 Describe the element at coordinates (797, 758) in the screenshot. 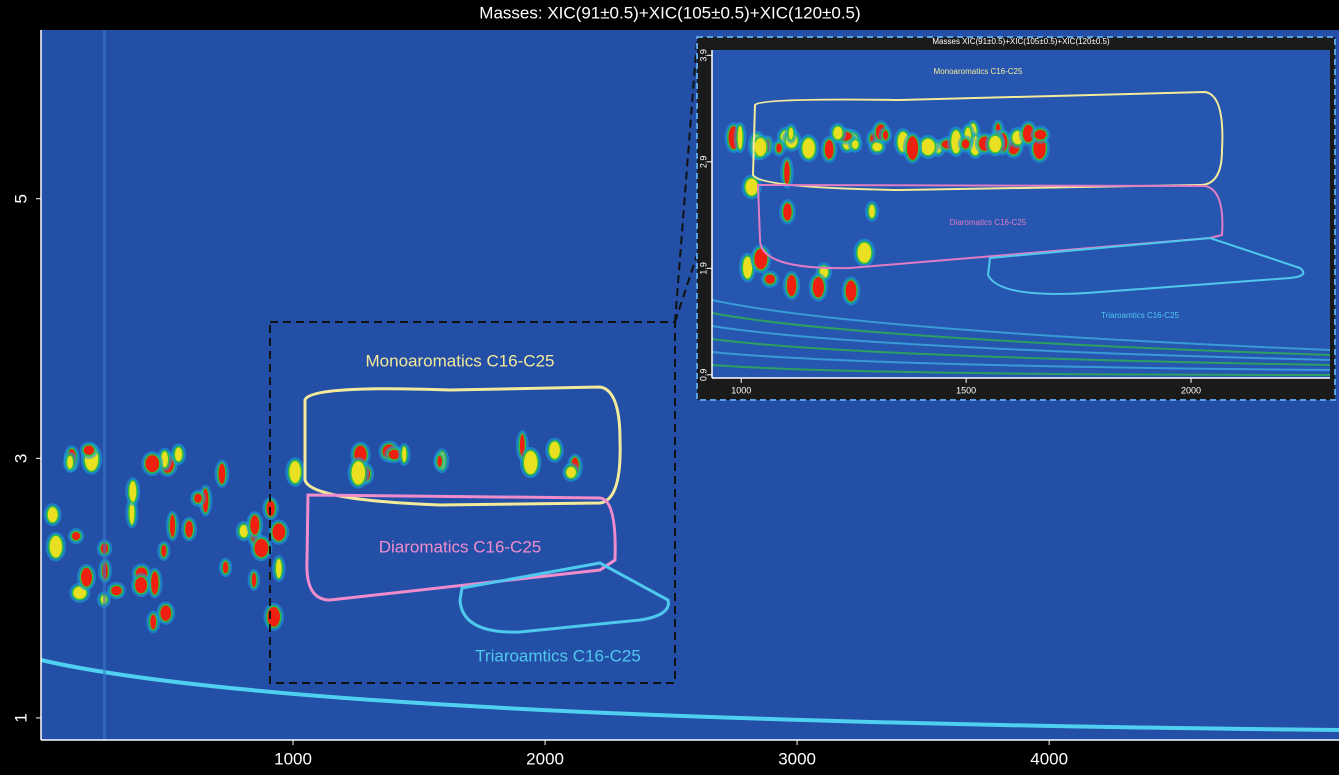

I see `x-tick-label: 3000` at that location.